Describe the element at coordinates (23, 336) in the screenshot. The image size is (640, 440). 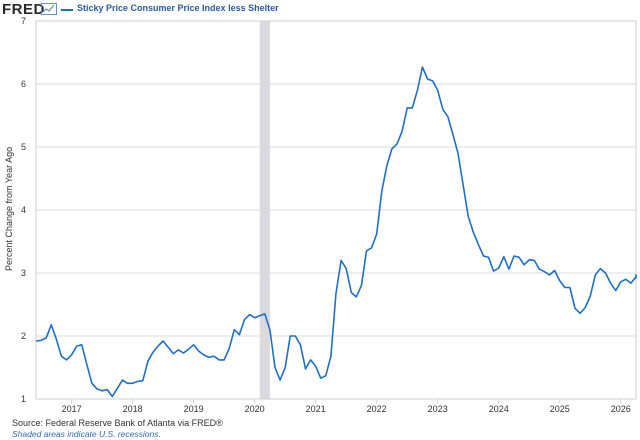
I see `y-tick-label: 2` at that location.